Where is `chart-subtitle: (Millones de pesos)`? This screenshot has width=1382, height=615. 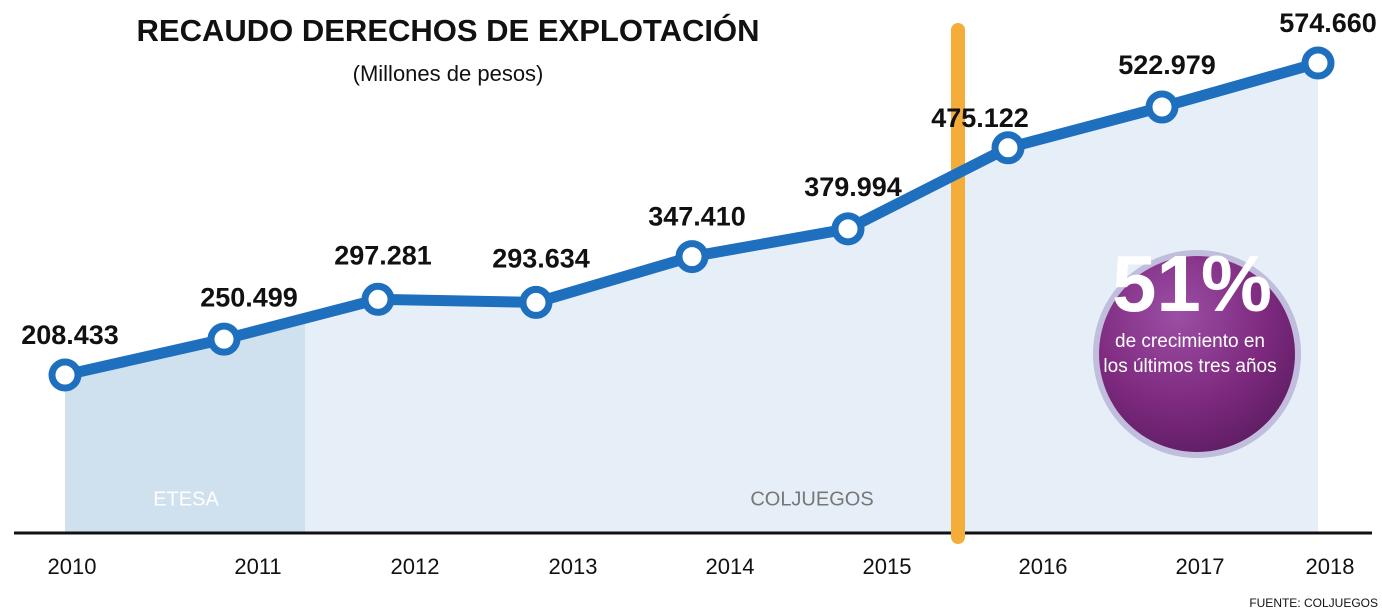 chart-subtitle: (Millones de pesos) is located at coordinates (448, 73).